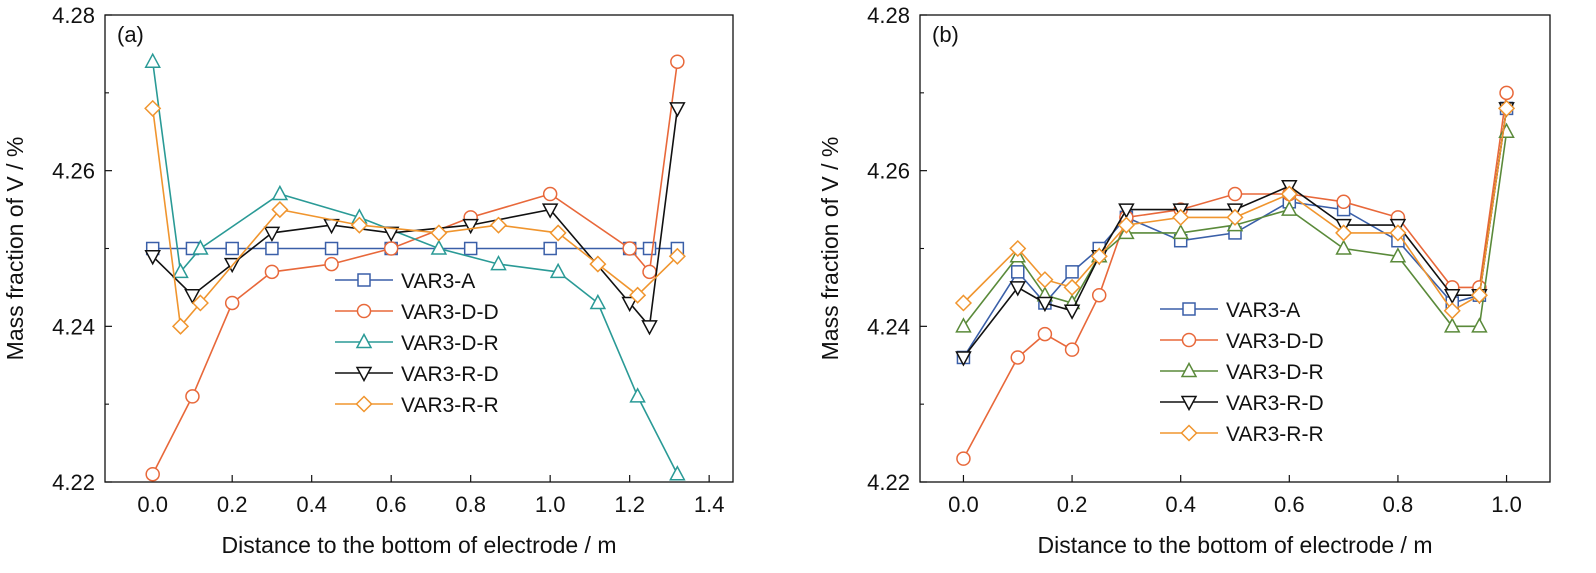 This screenshot has height=573, width=1596. I want to click on legend-label: VAR3-R-R, so click(1275, 434).